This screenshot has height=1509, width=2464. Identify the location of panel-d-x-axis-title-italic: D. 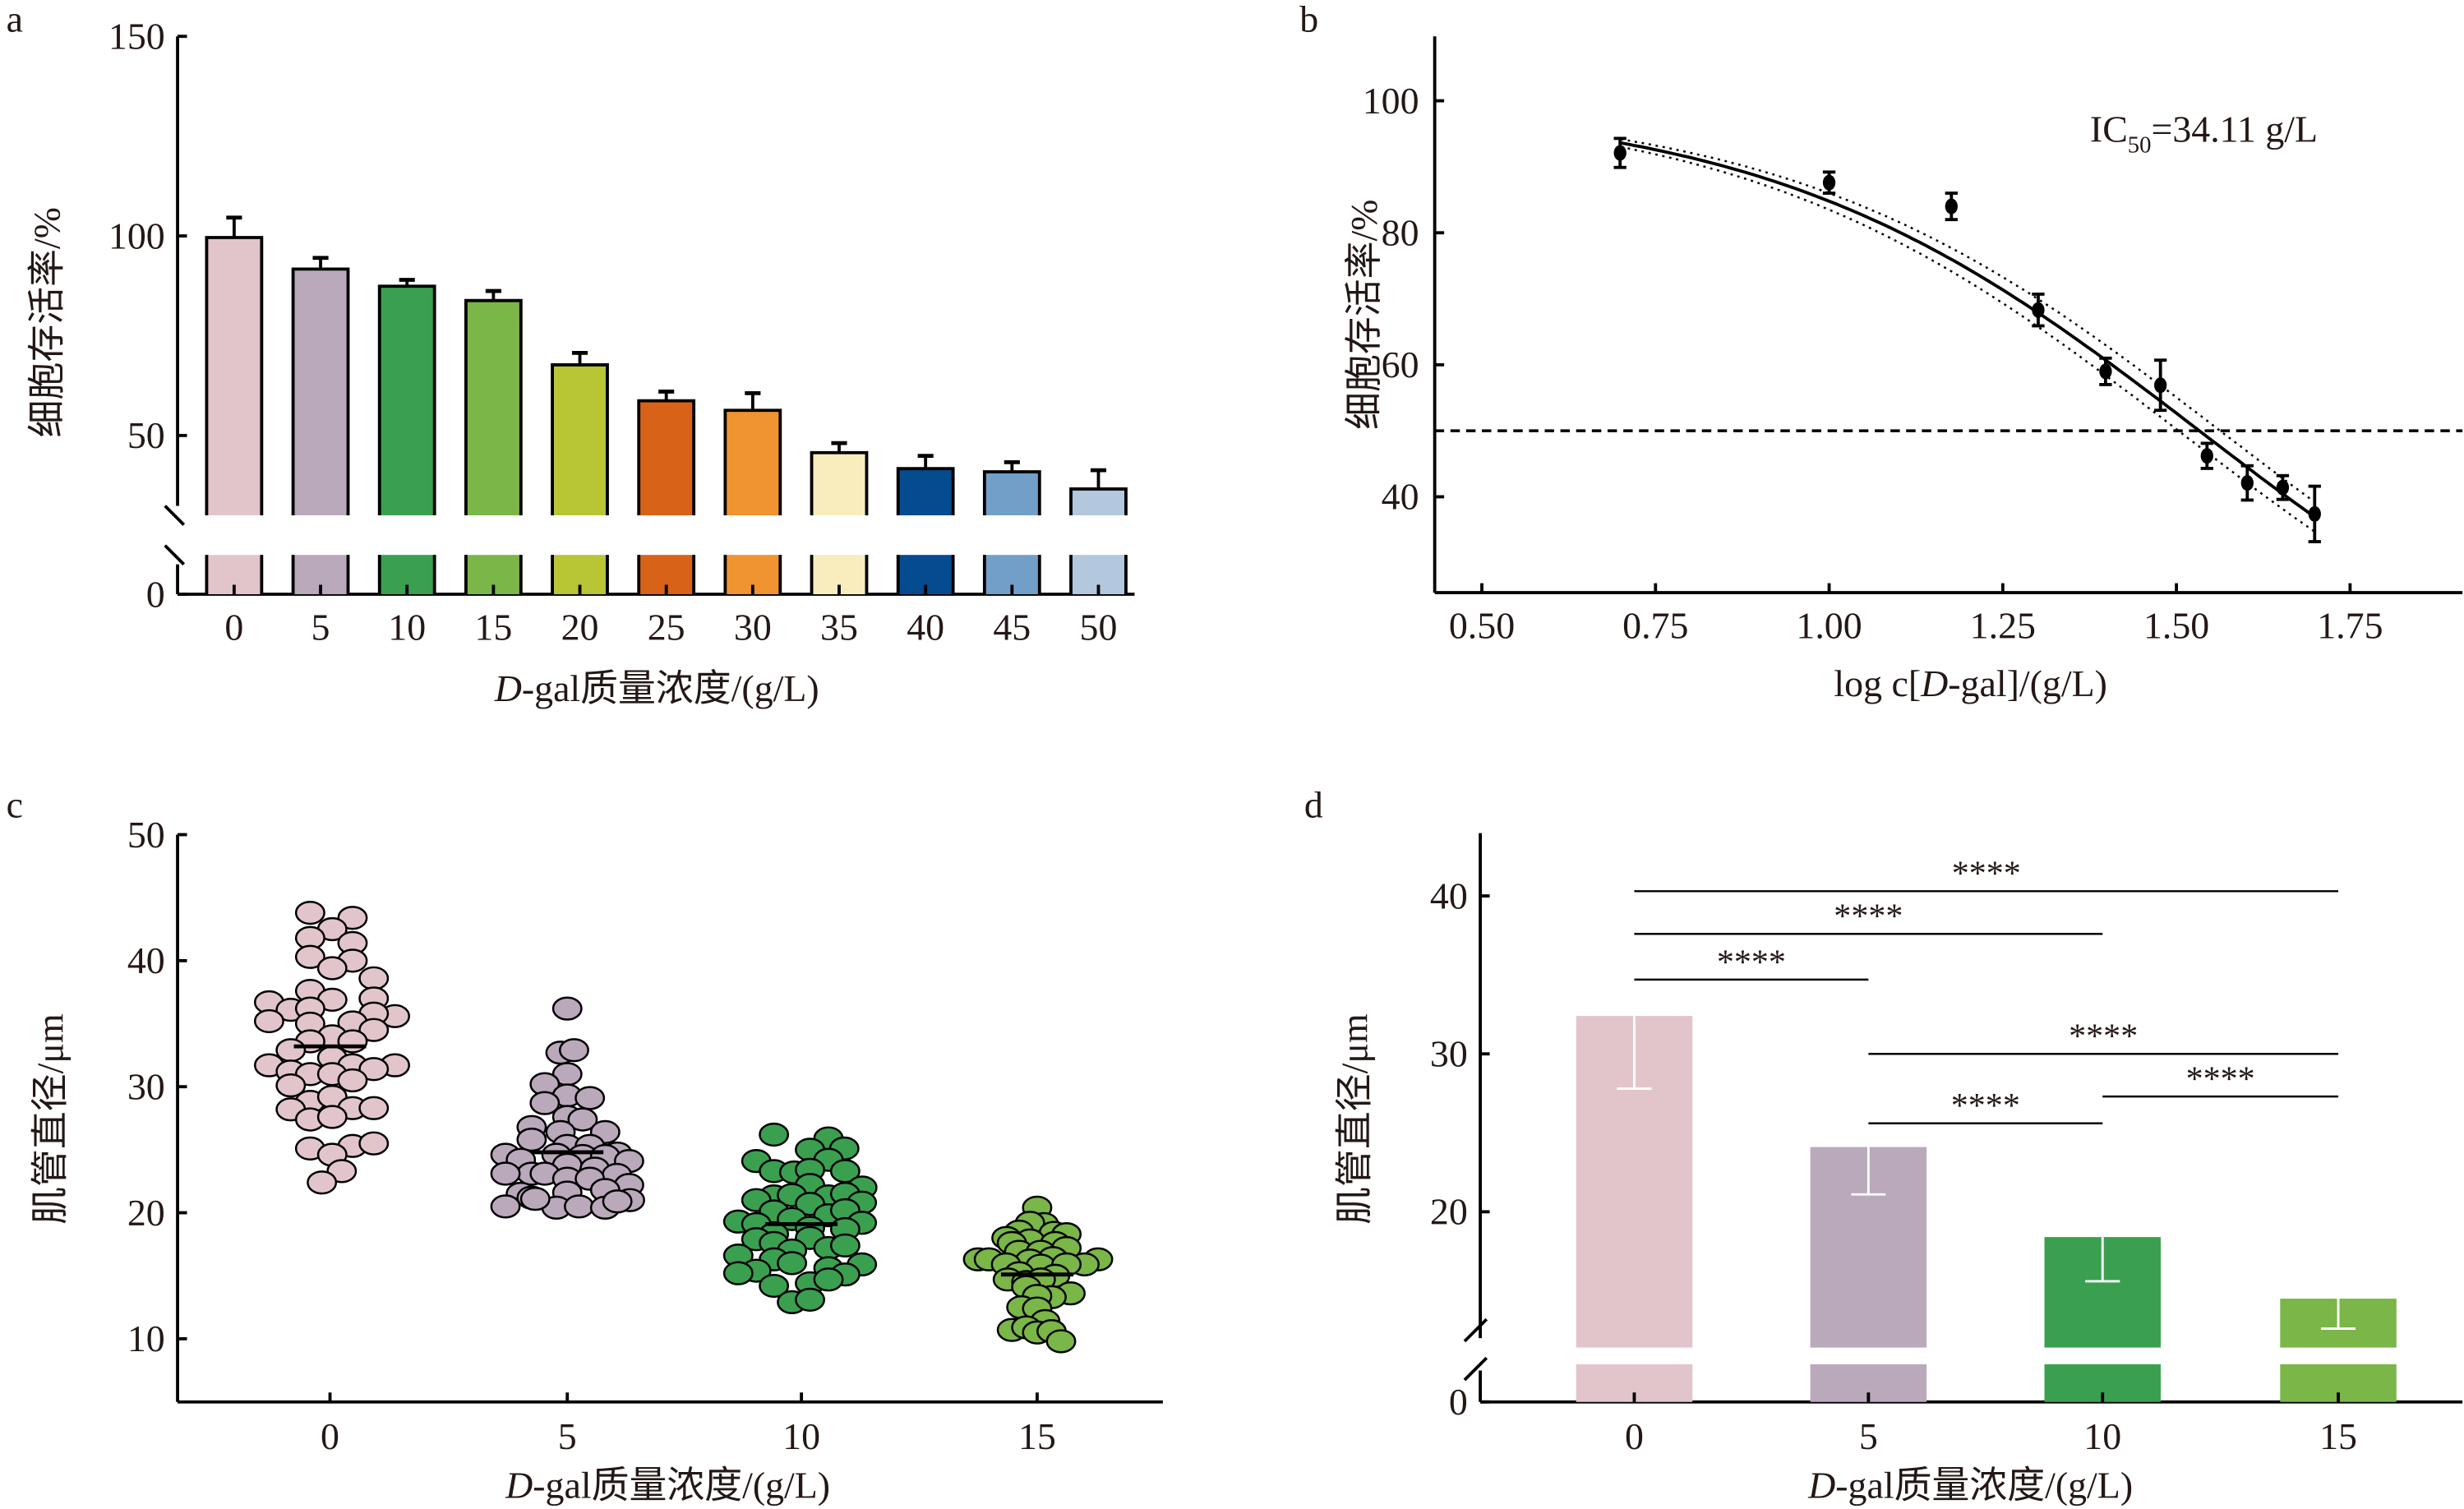
(1821, 1485).